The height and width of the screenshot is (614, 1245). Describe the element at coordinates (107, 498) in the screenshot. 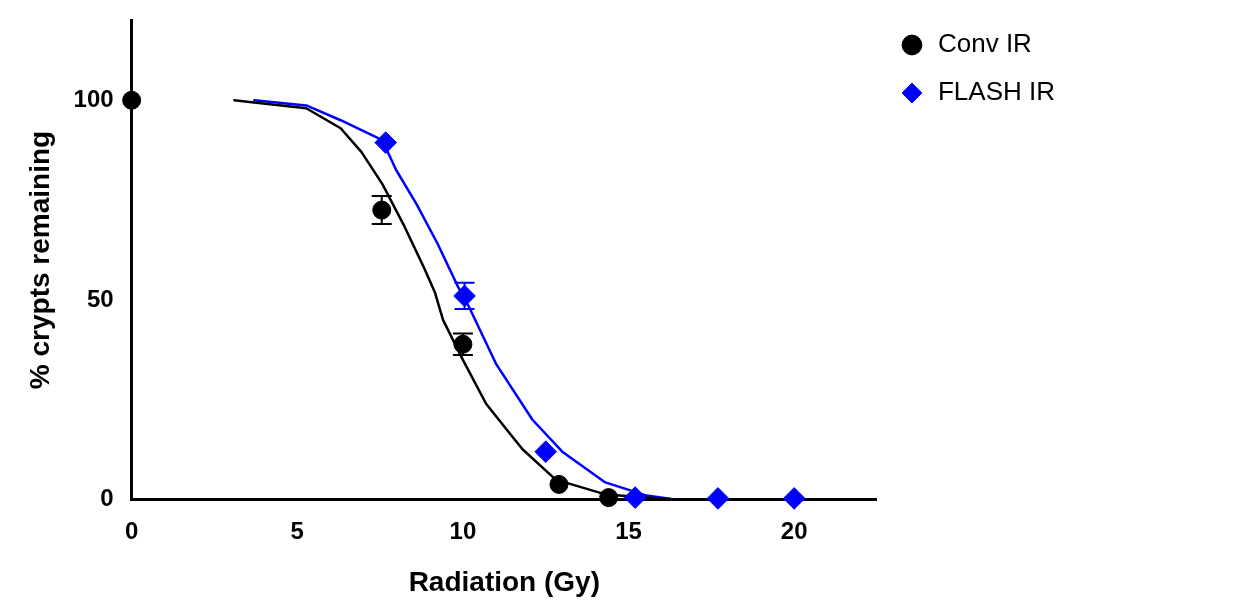

I see `y-tick-label: 0` at that location.